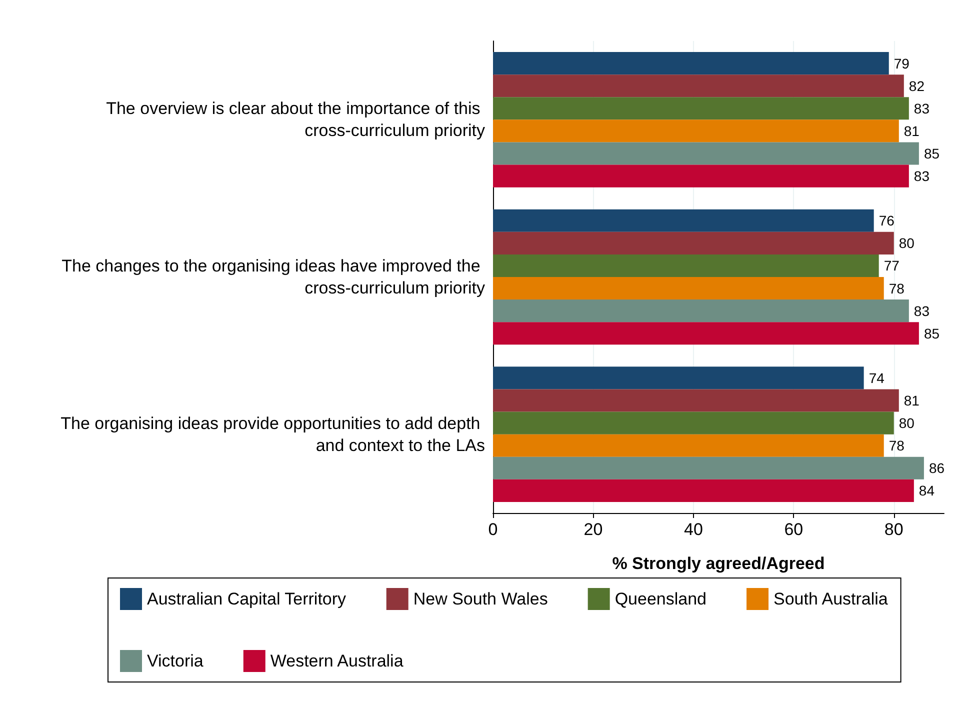 This screenshot has width=965, height=706. Describe the element at coordinates (892, 266) in the screenshot. I see `data-label: 77` at that location.